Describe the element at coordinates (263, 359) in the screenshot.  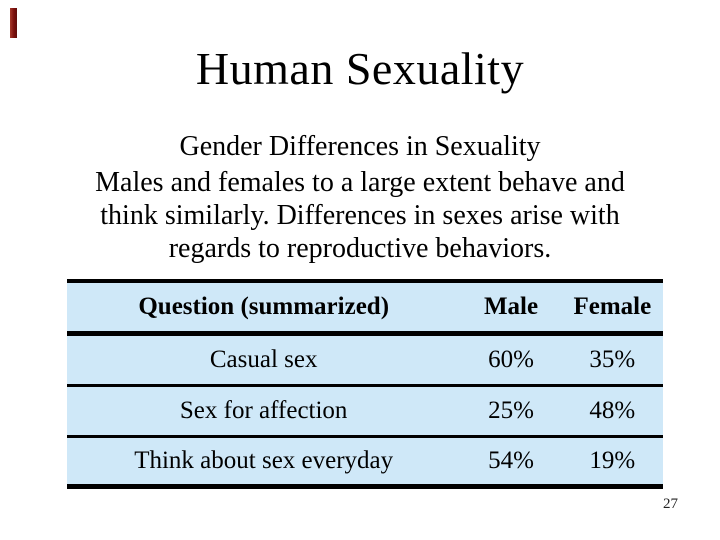
I see `row-question: Casual sex` at that location.